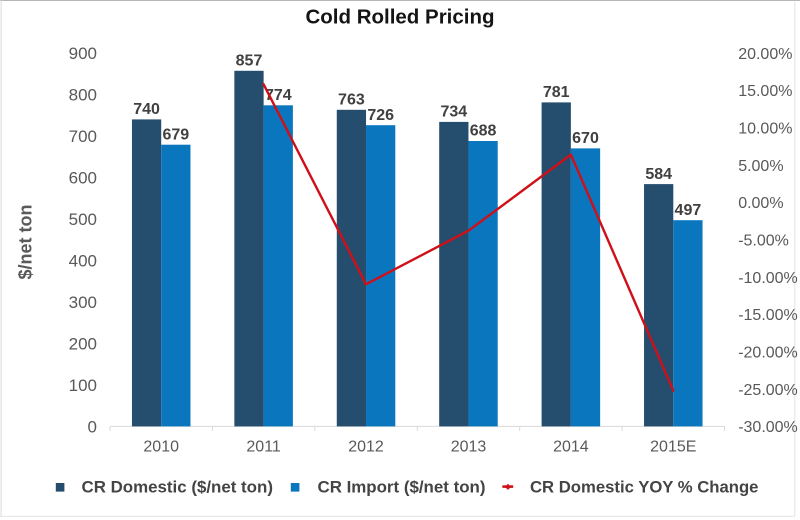 This screenshot has height=520, width=800. I want to click on svg-text: $/net ton, so click(25, 242).